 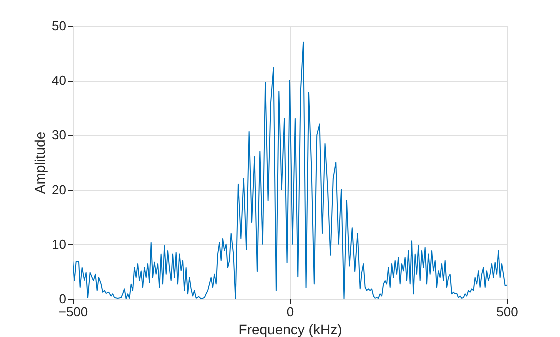 I want to click on y-axis-title: Amplitude, so click(x=40, y=163).